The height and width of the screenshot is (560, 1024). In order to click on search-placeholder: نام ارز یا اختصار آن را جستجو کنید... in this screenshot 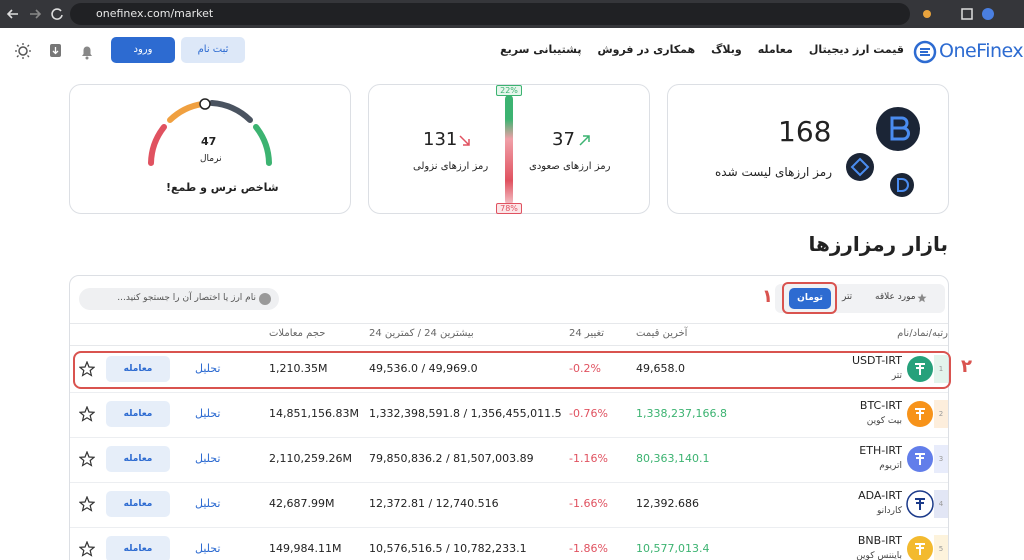, I will do `click(186, 298)`.